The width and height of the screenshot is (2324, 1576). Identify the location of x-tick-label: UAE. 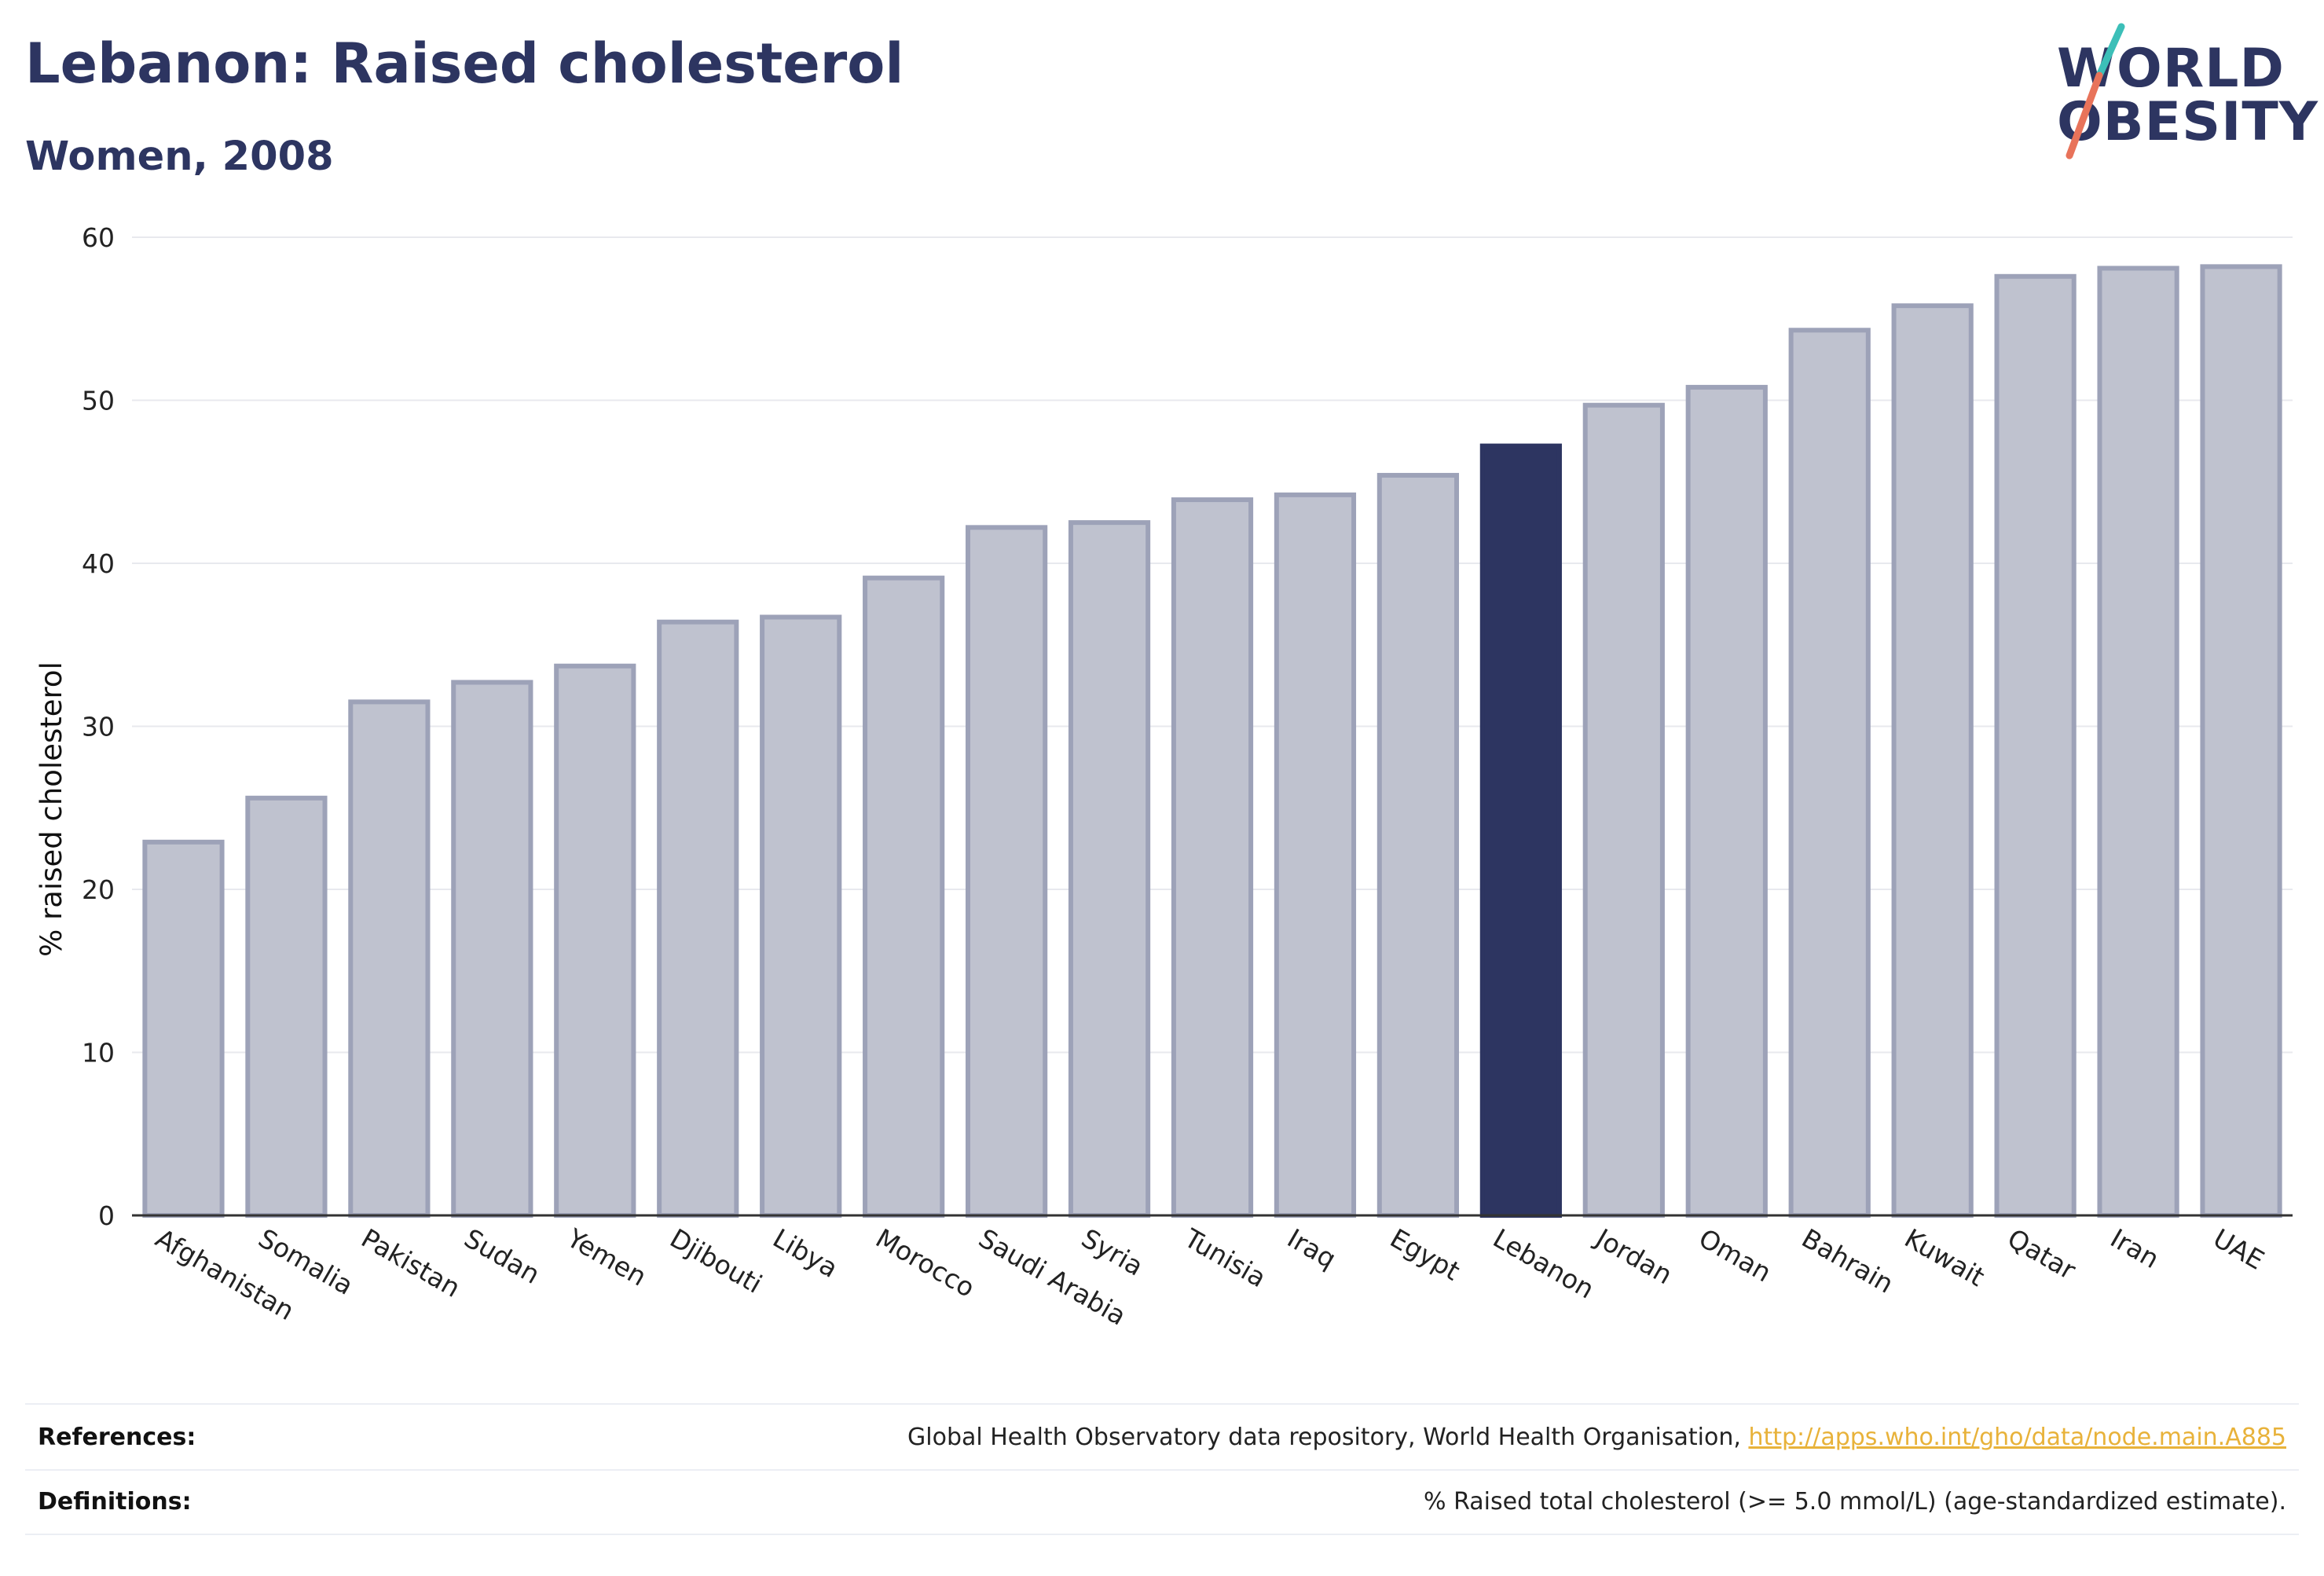
(2239, 1249).